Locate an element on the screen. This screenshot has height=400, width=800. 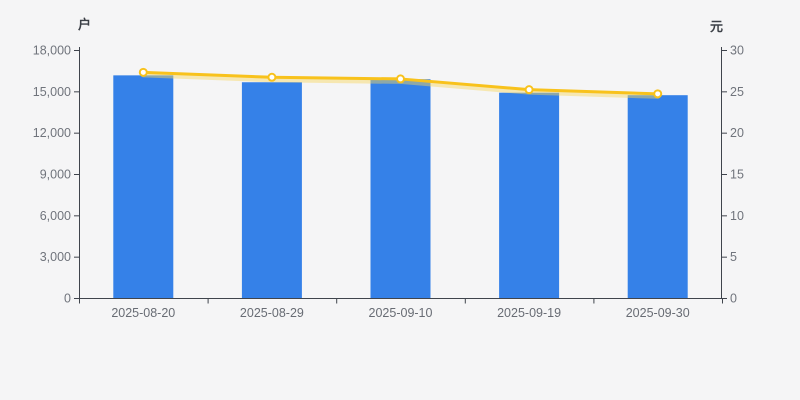
y-axis-left-label: 0 is located at coordinates (67, 299).